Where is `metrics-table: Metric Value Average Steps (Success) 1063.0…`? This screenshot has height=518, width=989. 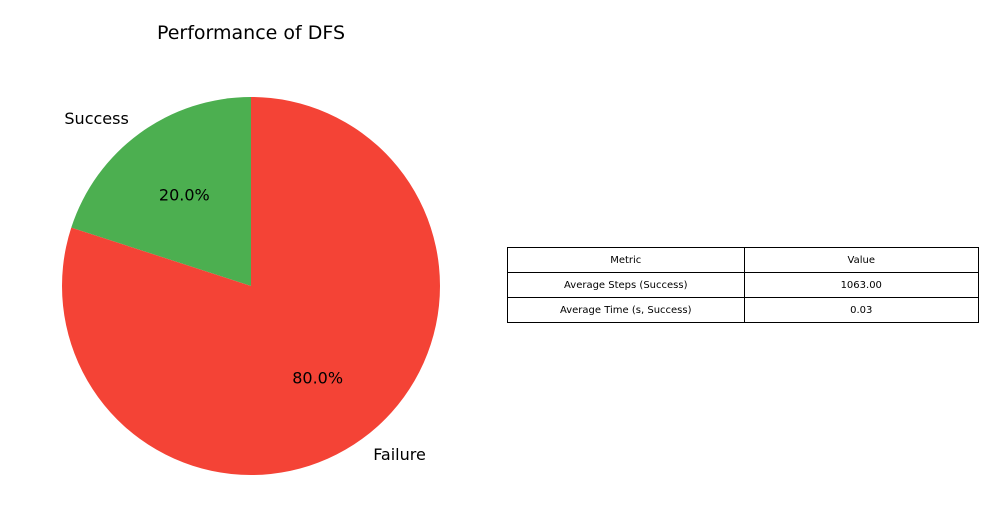 metrics-table: Metric Value Average Steps (Success) 1063.0… is located at coordinates (743, 285).